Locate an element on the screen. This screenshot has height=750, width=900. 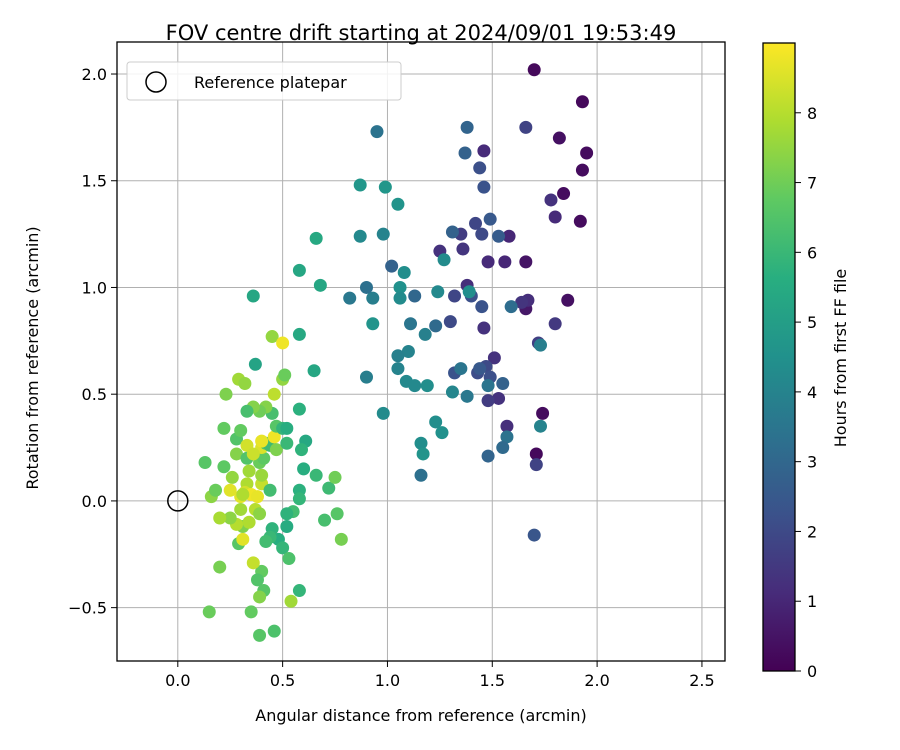
y-tick-label: 0.0 is located at coordinates (94, 501).